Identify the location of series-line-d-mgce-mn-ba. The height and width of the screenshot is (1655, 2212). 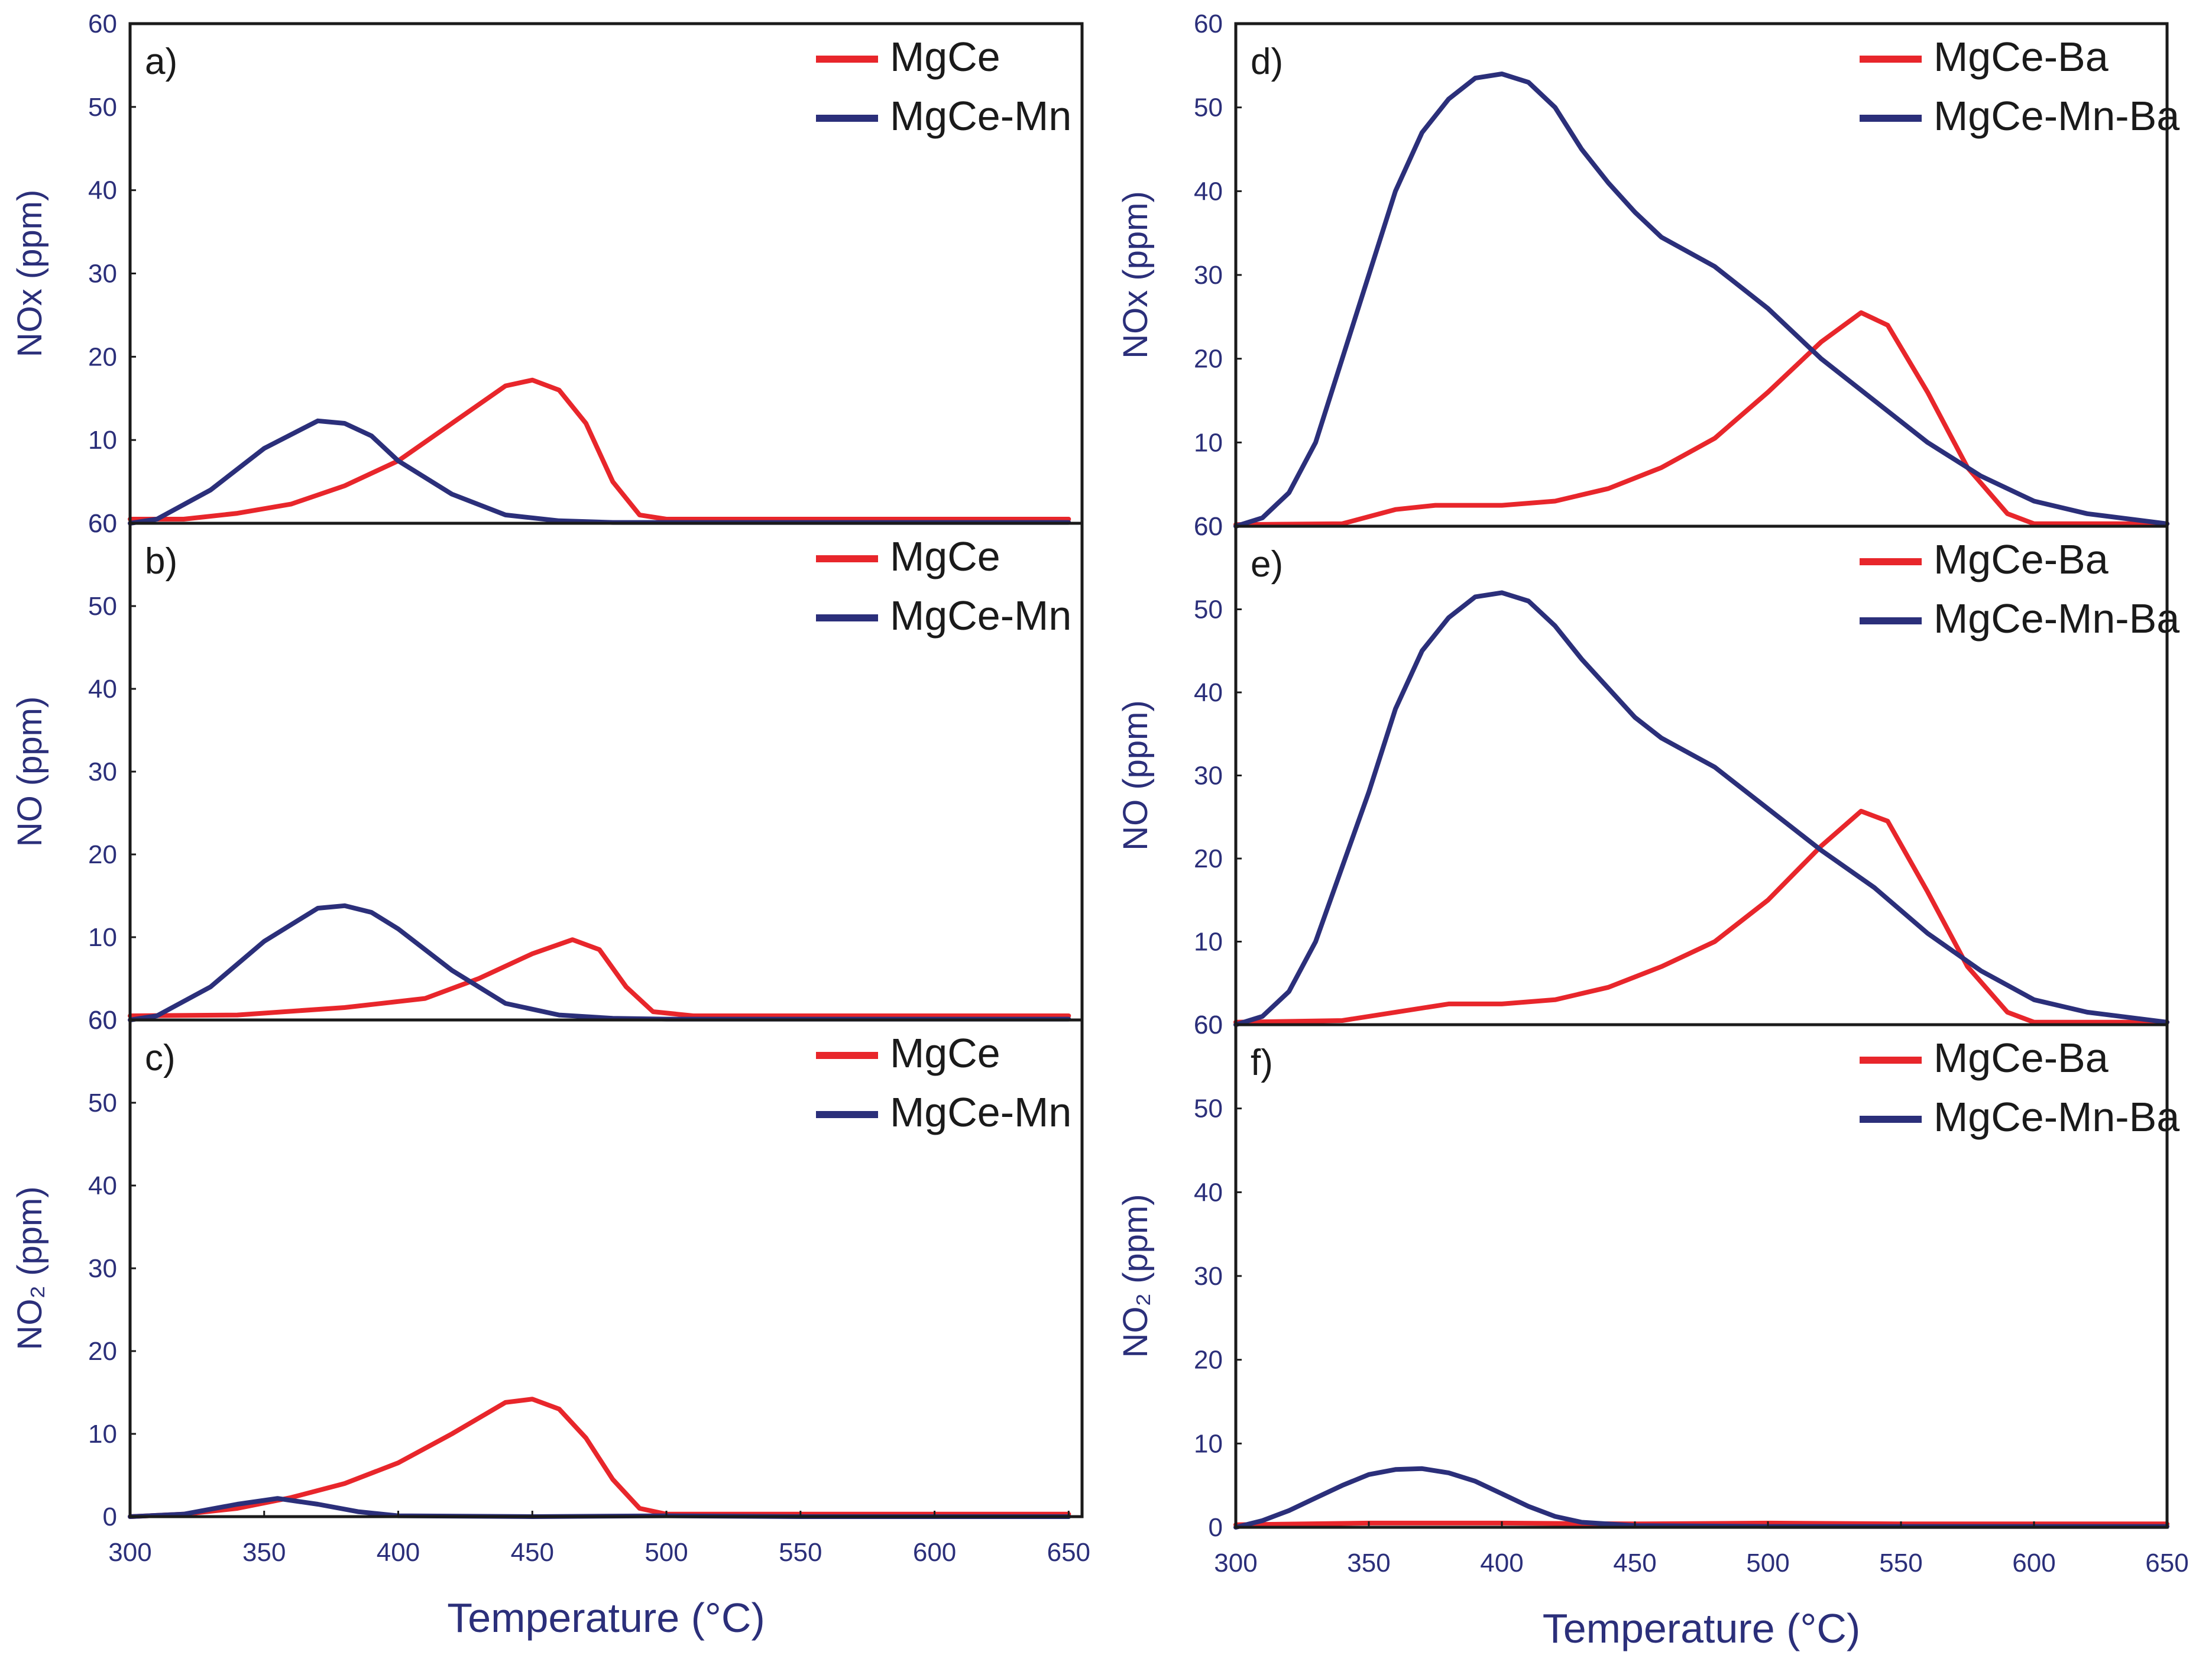
(1701, 300).